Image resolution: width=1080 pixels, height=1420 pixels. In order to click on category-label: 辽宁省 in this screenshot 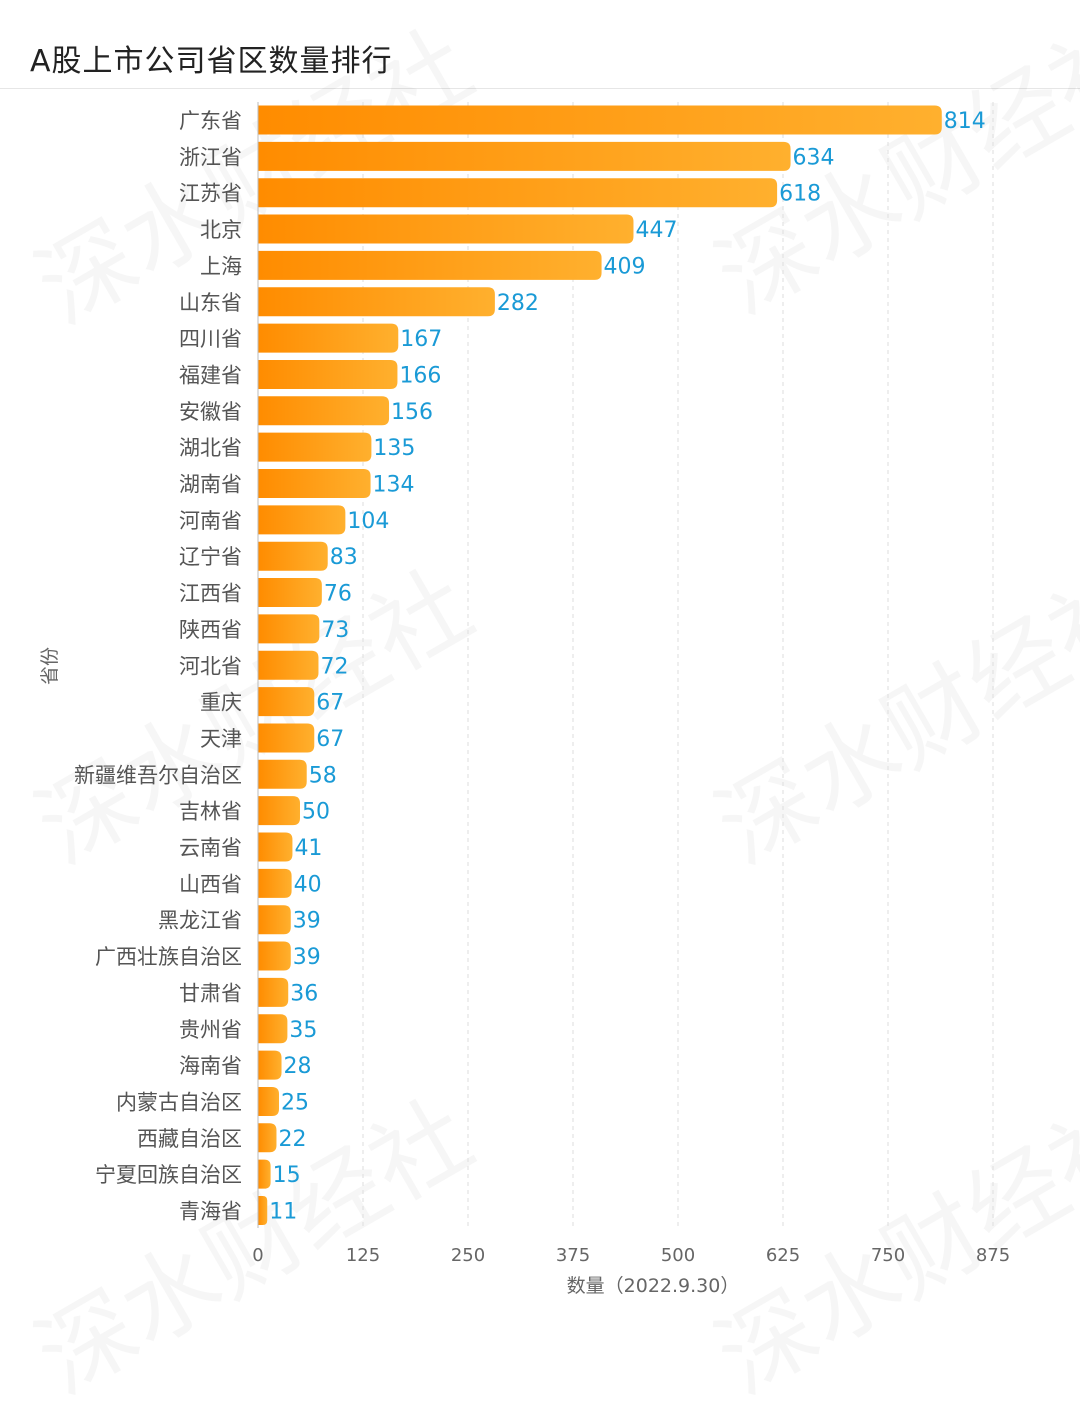, I will do `click(210, 557)`.